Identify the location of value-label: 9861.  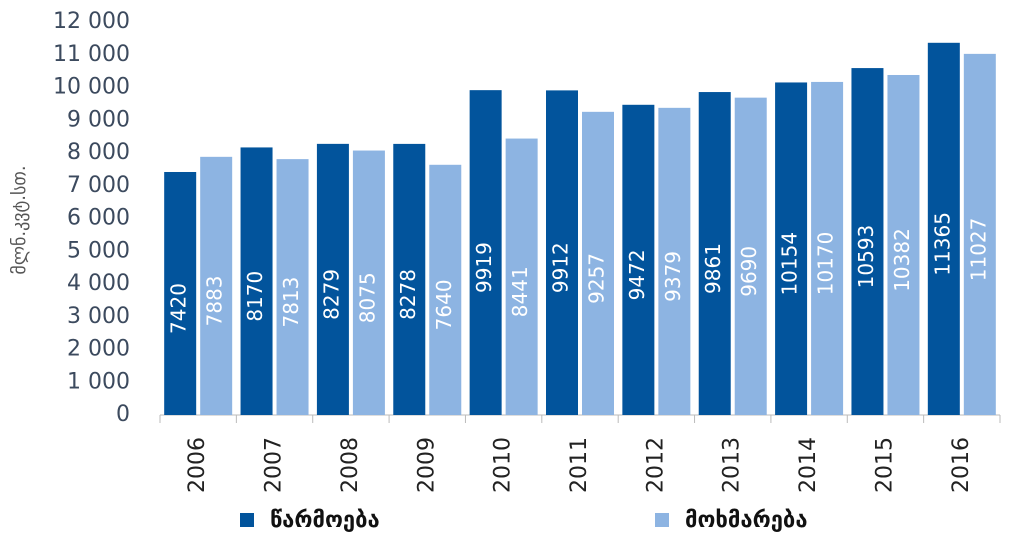
(713, 268).